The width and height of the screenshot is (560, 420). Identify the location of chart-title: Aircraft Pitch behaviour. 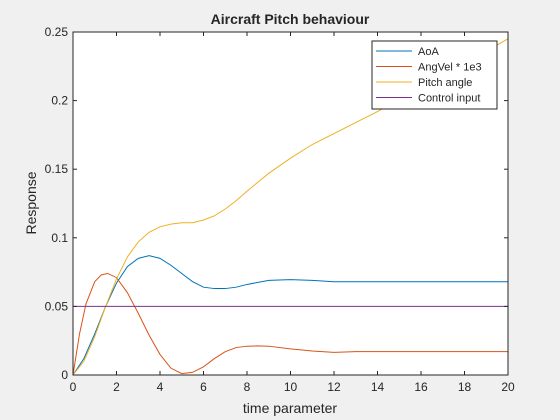
(290, 19).